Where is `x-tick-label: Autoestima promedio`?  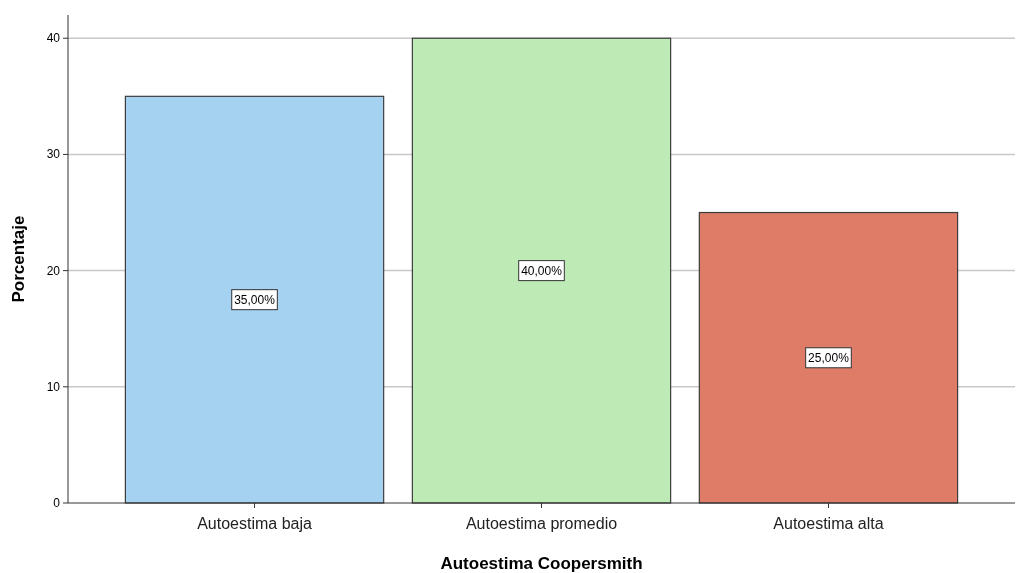 x-tick-label: Autoestima promedio is located at coordinates (541, 523).